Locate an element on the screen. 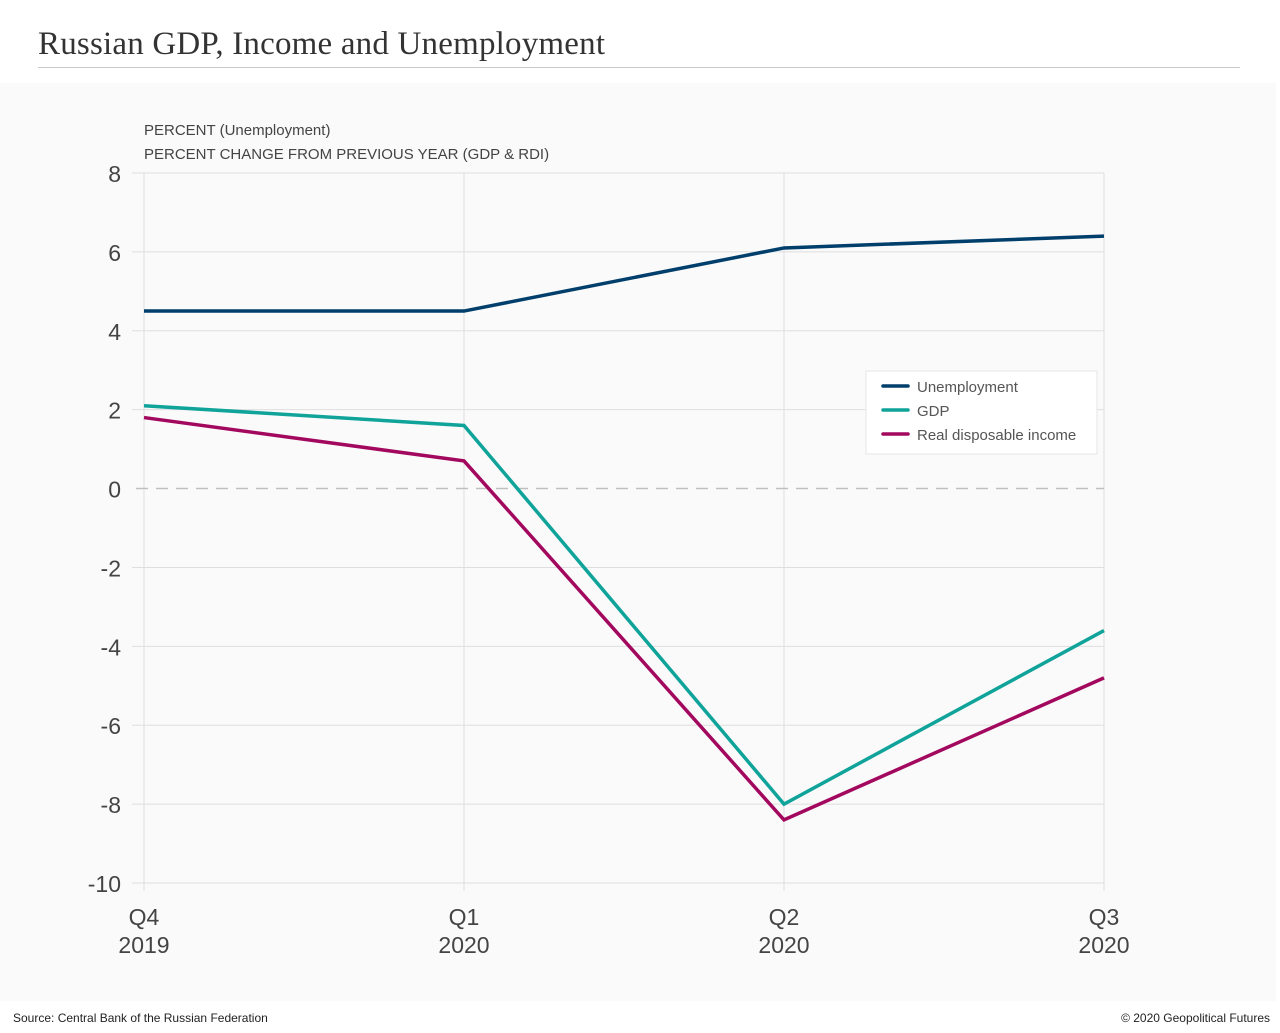 This screenshot has height=1033, width=1280. x-tick-label-quarter: Q4 is located at coordinates (144, 917).